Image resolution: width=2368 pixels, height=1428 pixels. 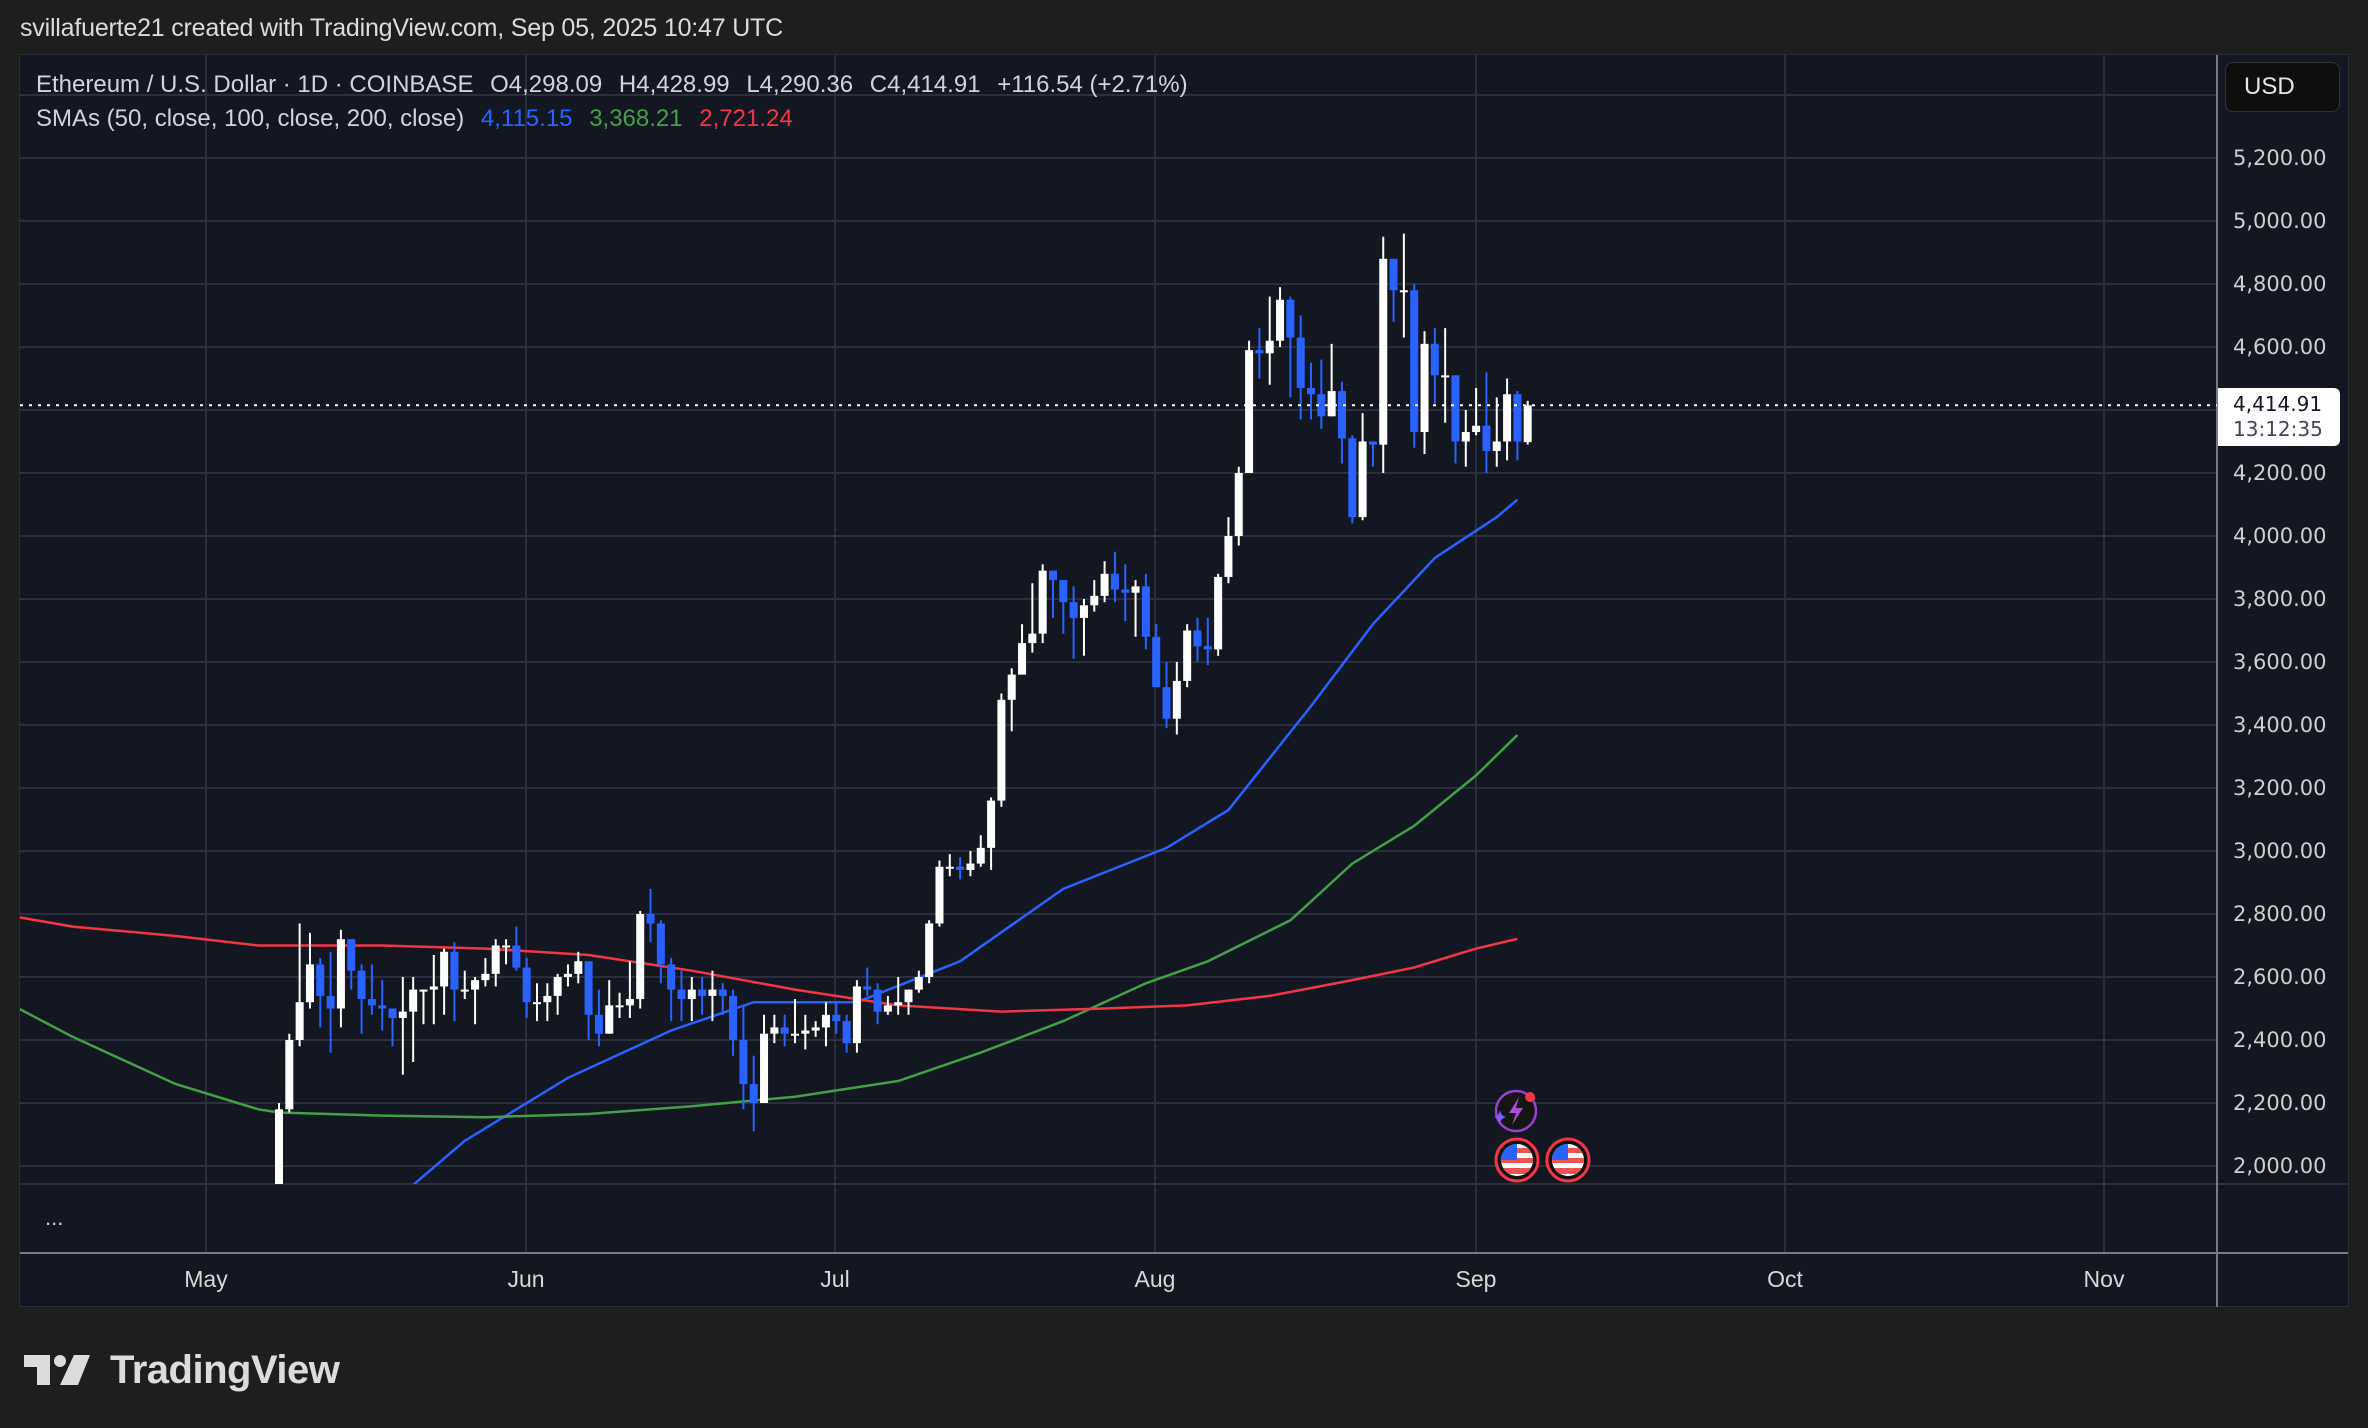 What do you see at coordinates (2280, 788) in the screenshot?
I see `price-axis-label: 3,200.00` at bounding box center [2280, 788].